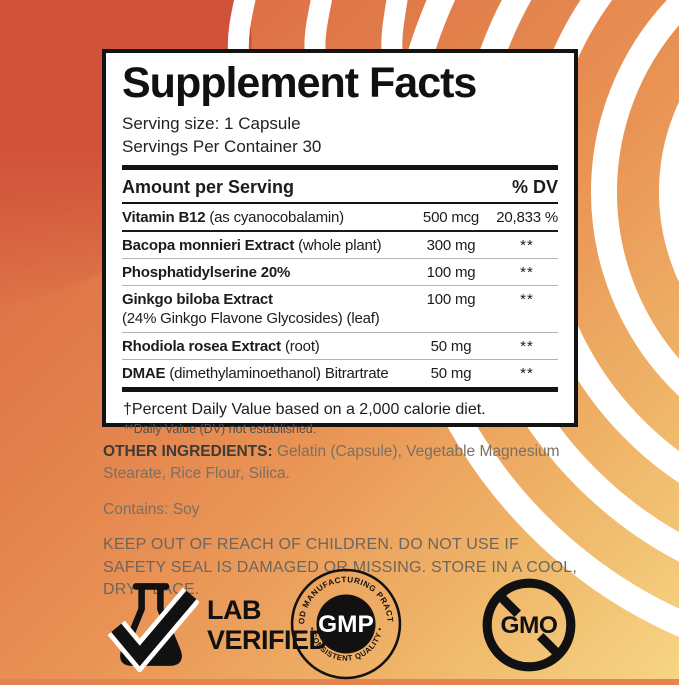 The width and height of the screenshot is (679, 685). What do you see at coordinates (299, 83) in the screenshot?
I see `panel-title: Supplement Facts` at bounding box center [299, 83].